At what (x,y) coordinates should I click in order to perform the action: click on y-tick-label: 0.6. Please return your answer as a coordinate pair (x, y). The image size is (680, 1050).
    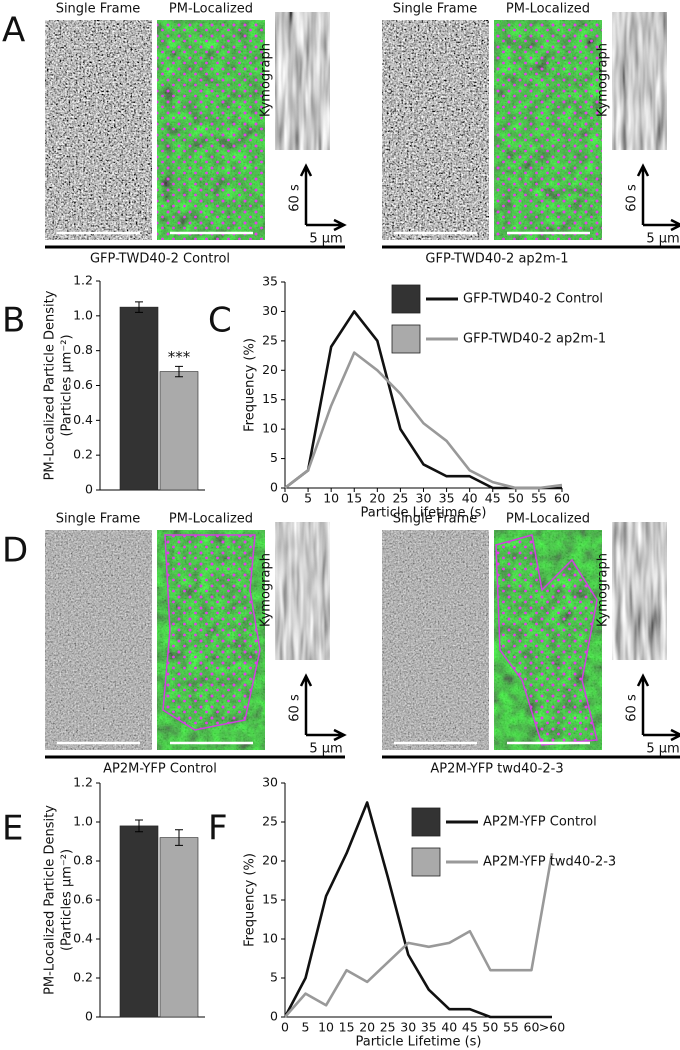
    Looking at the image, I should click on (83, 899).